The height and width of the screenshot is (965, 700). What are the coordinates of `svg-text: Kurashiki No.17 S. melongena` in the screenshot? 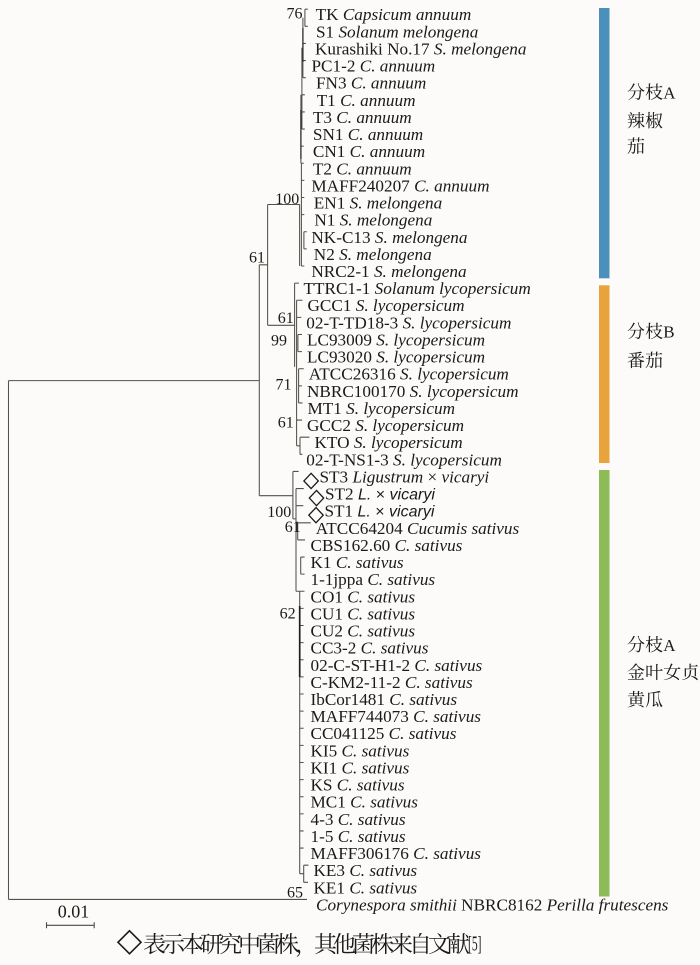 It's located at (420, 48).